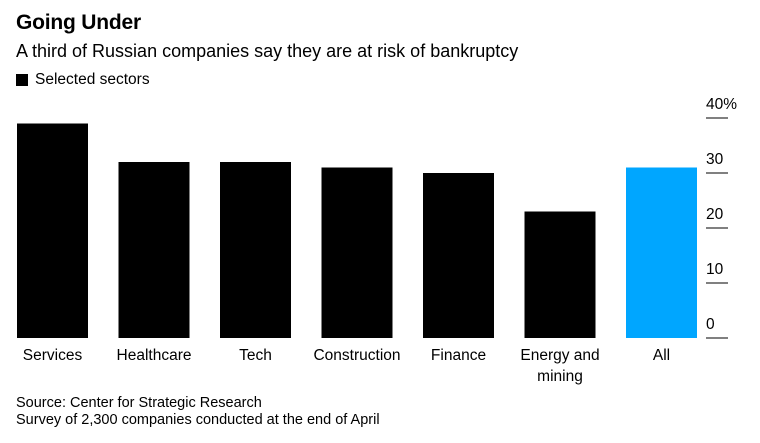 The height and width of the screenshot is (443, 760). What do you see at coordinates (559, 355) in the screenshot?
I see `category-label: Energy and` at bounding box center [559, 355].